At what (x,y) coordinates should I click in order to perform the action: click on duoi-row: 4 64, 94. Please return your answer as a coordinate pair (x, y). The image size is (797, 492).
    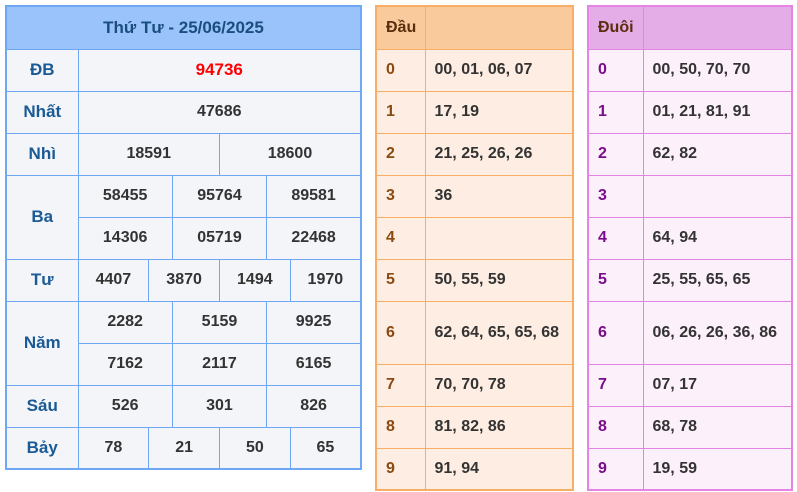
    Looking at the image, I should click on (690, 238).